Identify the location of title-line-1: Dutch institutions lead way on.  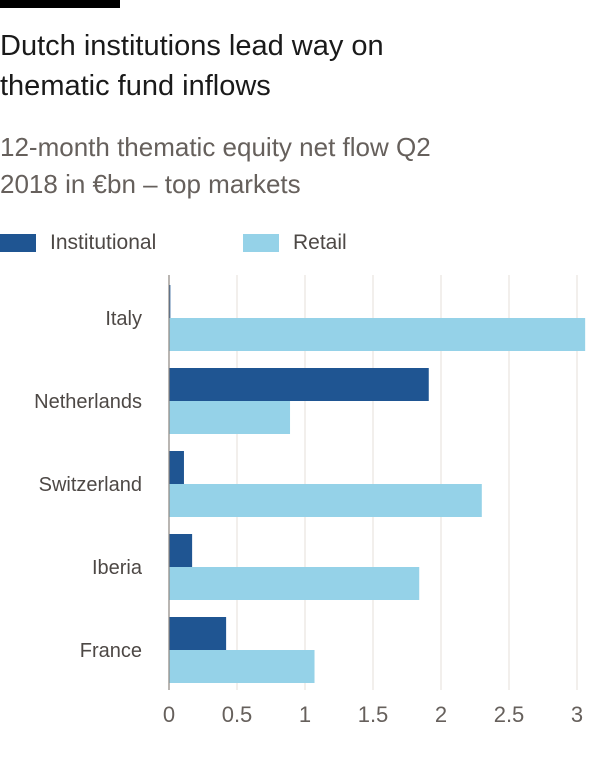
(192, 46).